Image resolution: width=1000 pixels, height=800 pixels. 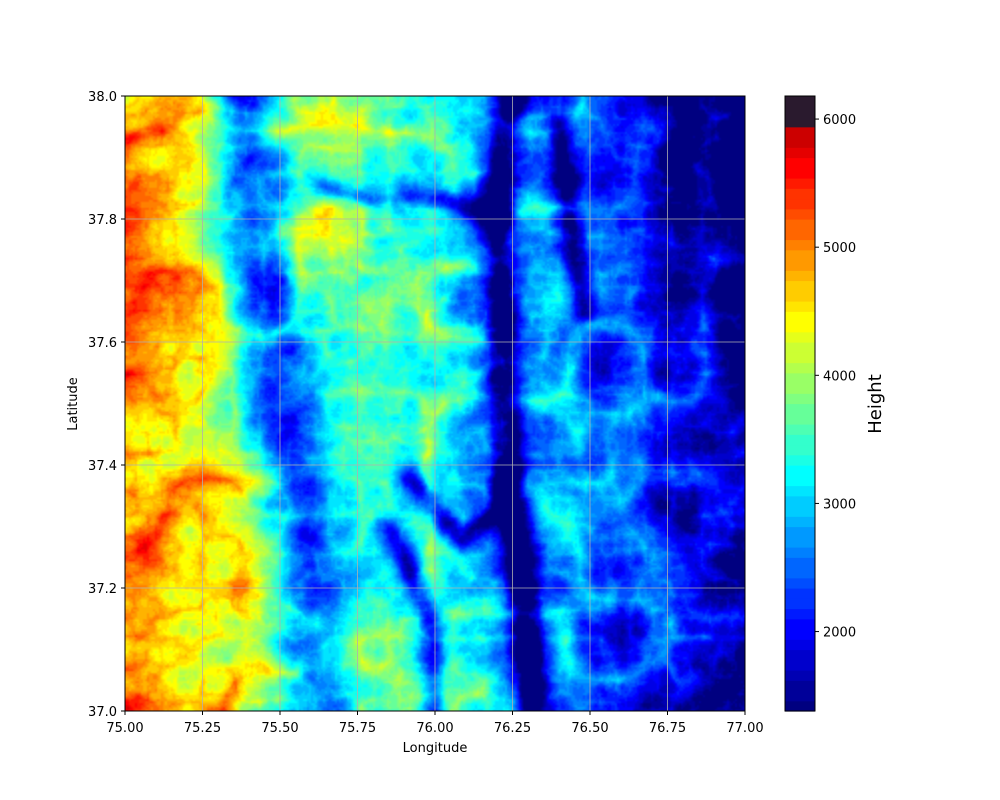 I want to click on x-tick-label: 76.00, so click(x=434, y=728).